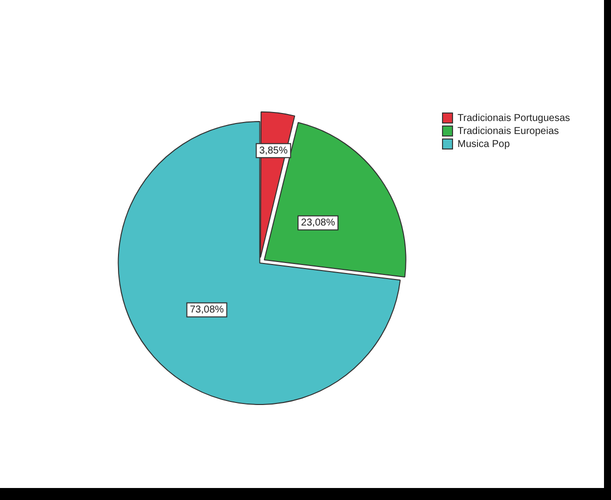 This screenshot has width=611, height=500. I want to click on data-label: 3,85%, so click(273, 150).